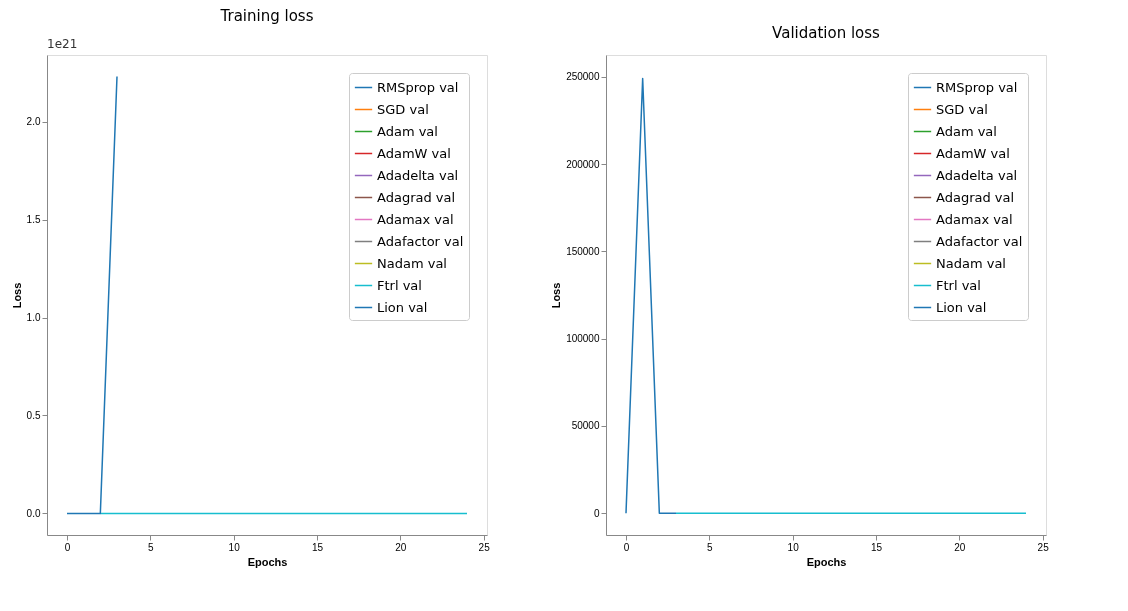 Image resolution: width=1128 pixels, height=611 pixels. I want to click on y-tick-label: 2.0, so click(33, 122).